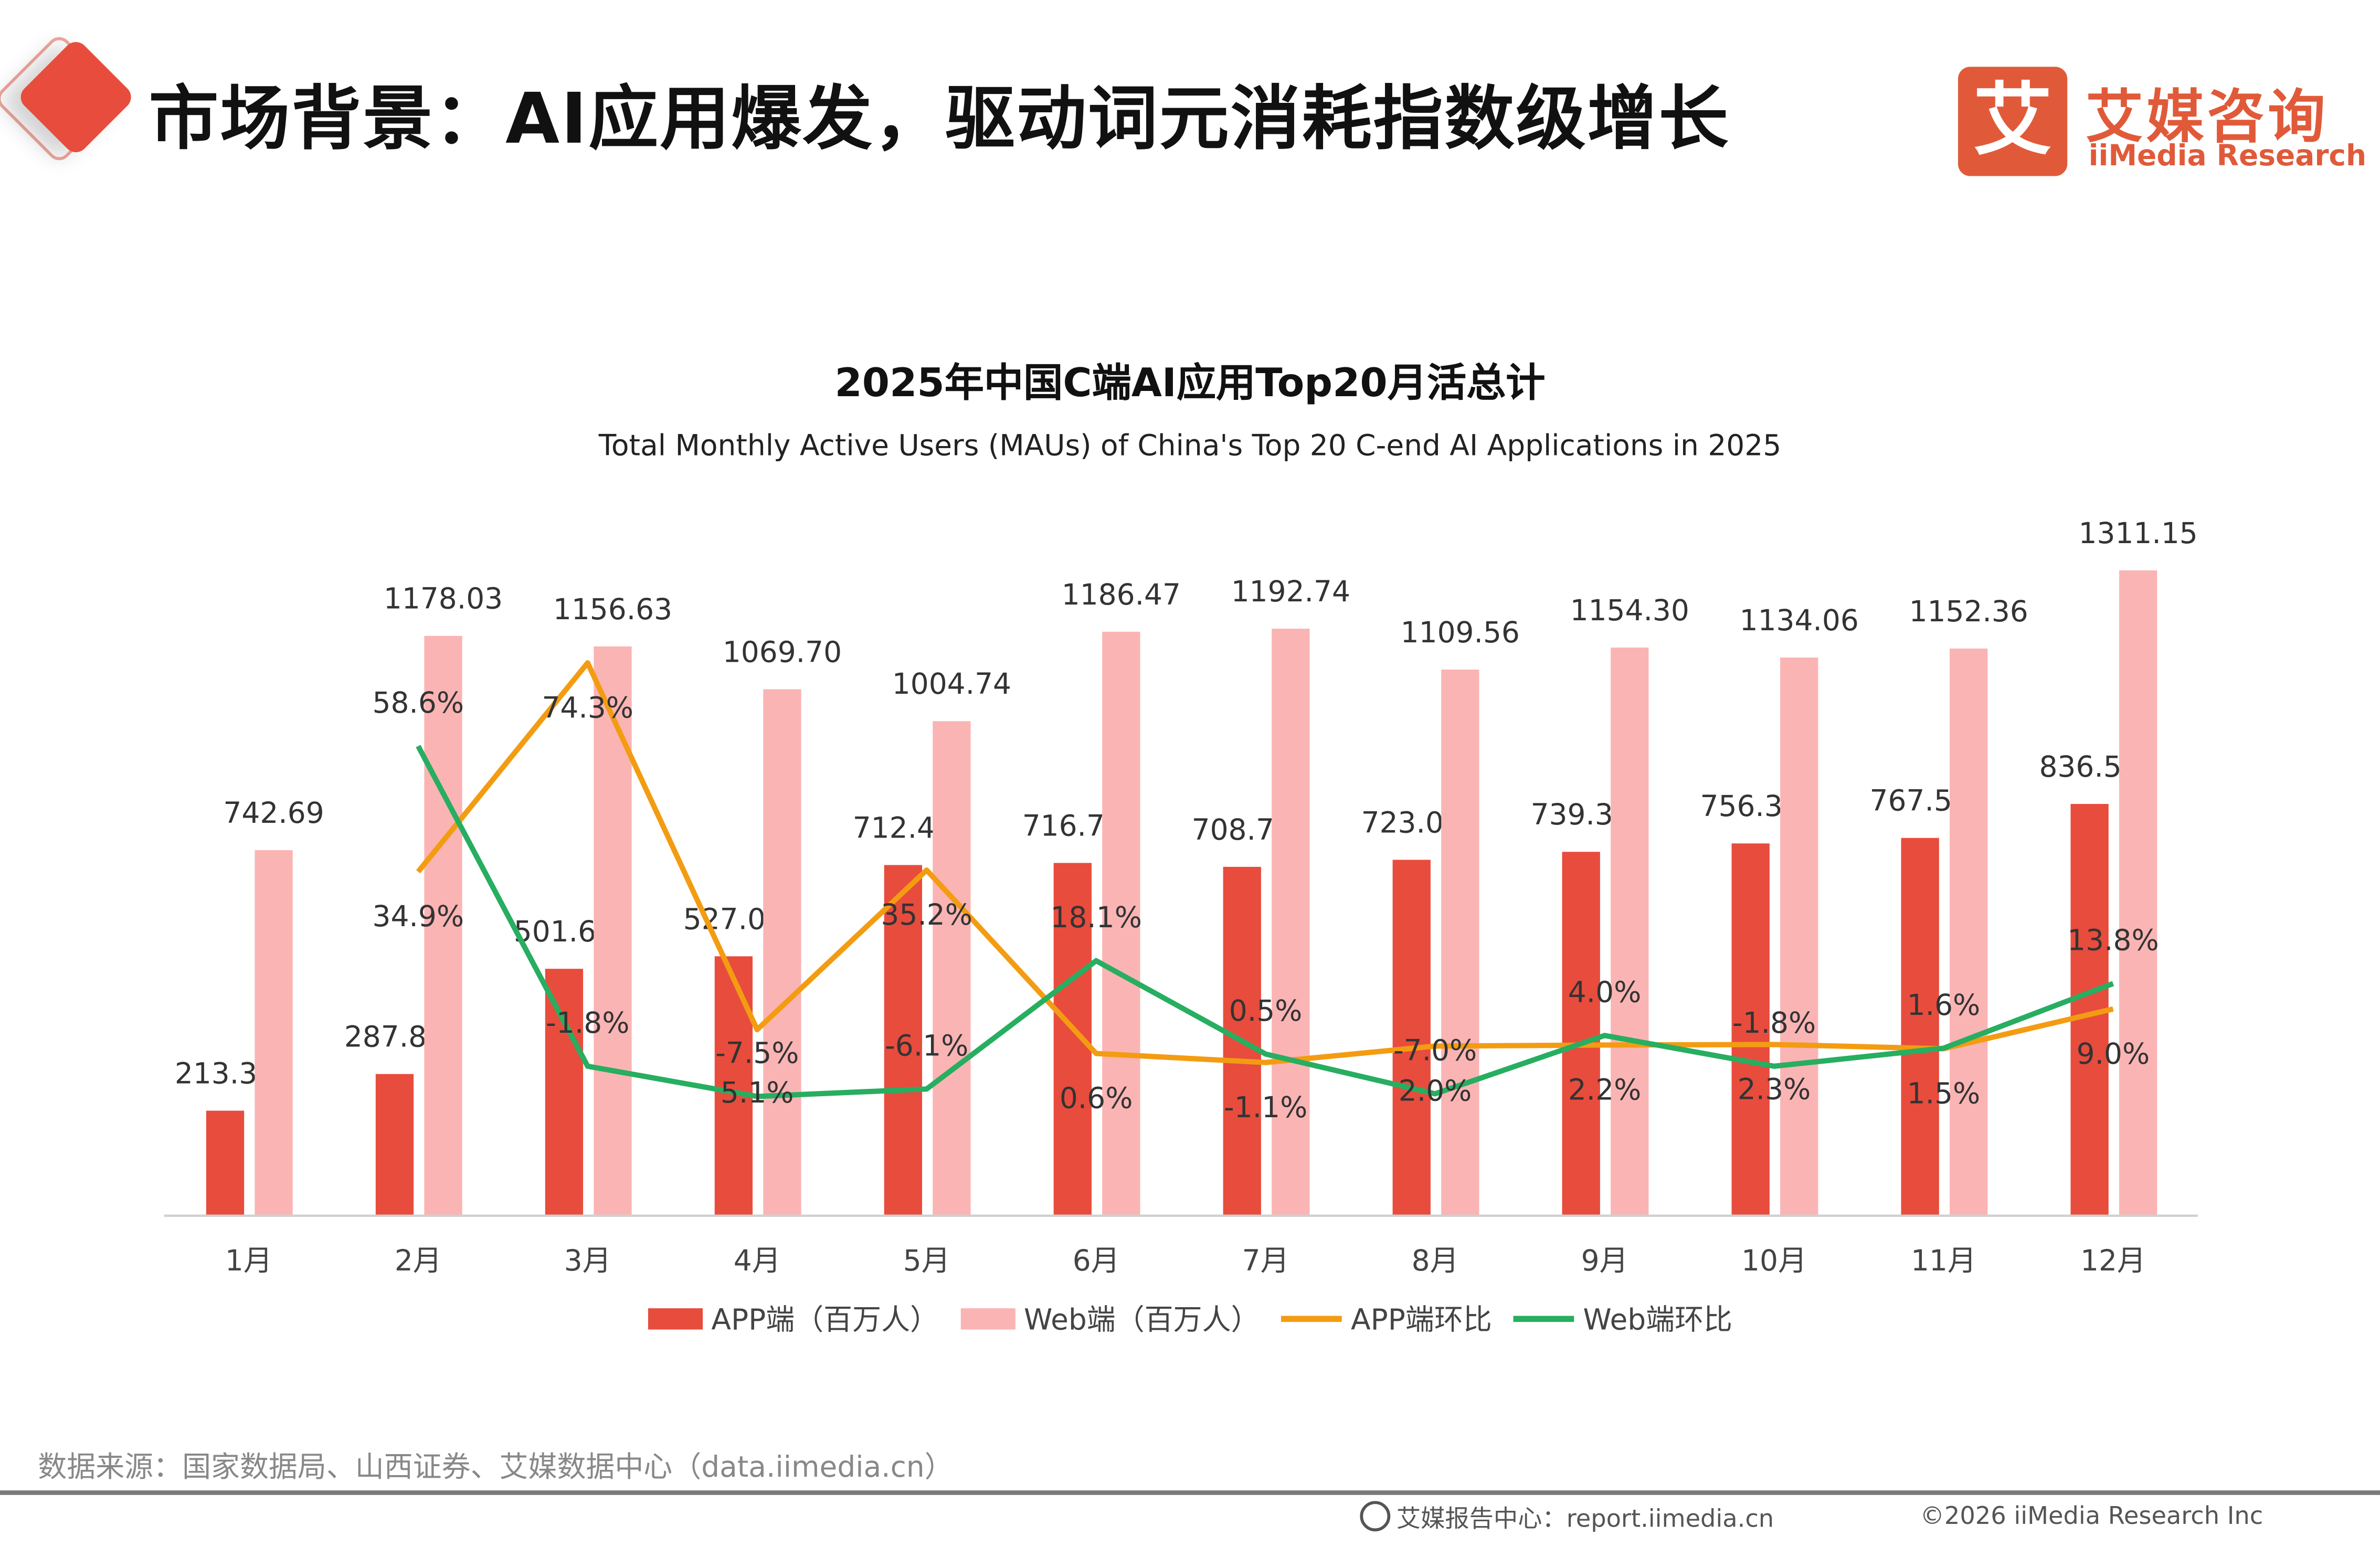 The height and width of the screenshot is (1547, 2380). I want to click on footer-copyright: ©2026 iiMedia Research Inc, so click(2091, 1515).